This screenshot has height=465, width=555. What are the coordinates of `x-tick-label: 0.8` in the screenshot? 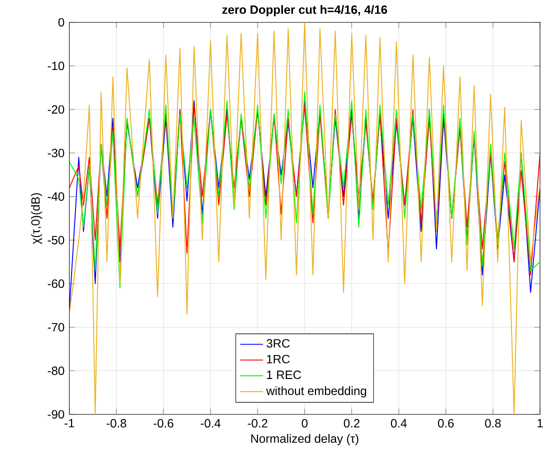 It's located at (493, 423).